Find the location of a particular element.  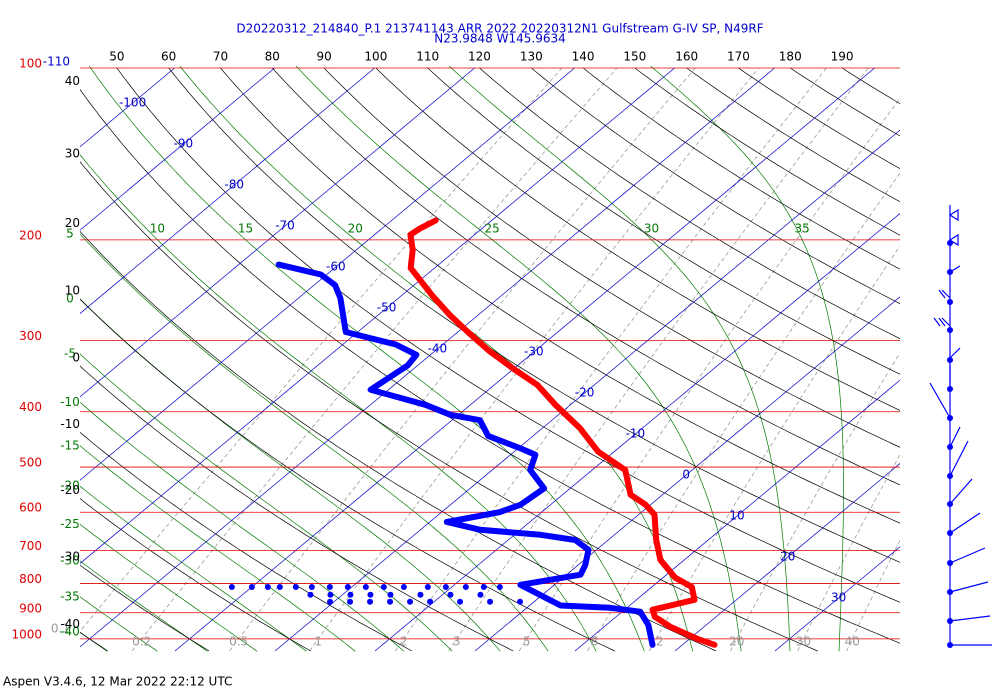

wind-barbs is located at coordinates (960, 426).